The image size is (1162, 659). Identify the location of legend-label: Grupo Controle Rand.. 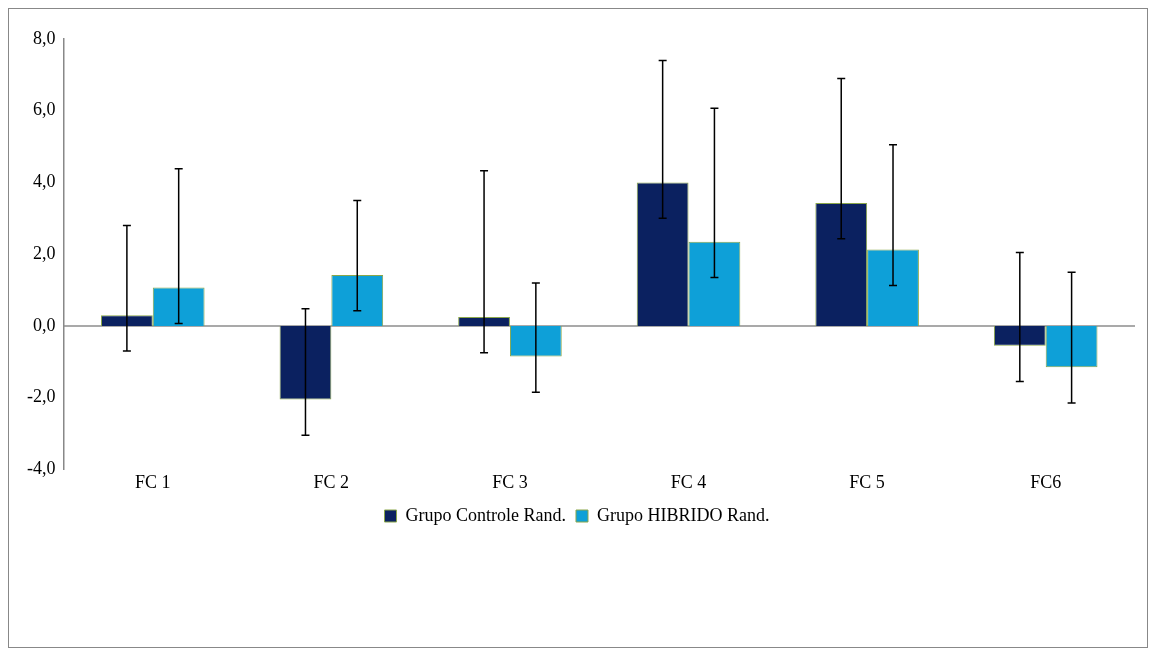
(485, 514).